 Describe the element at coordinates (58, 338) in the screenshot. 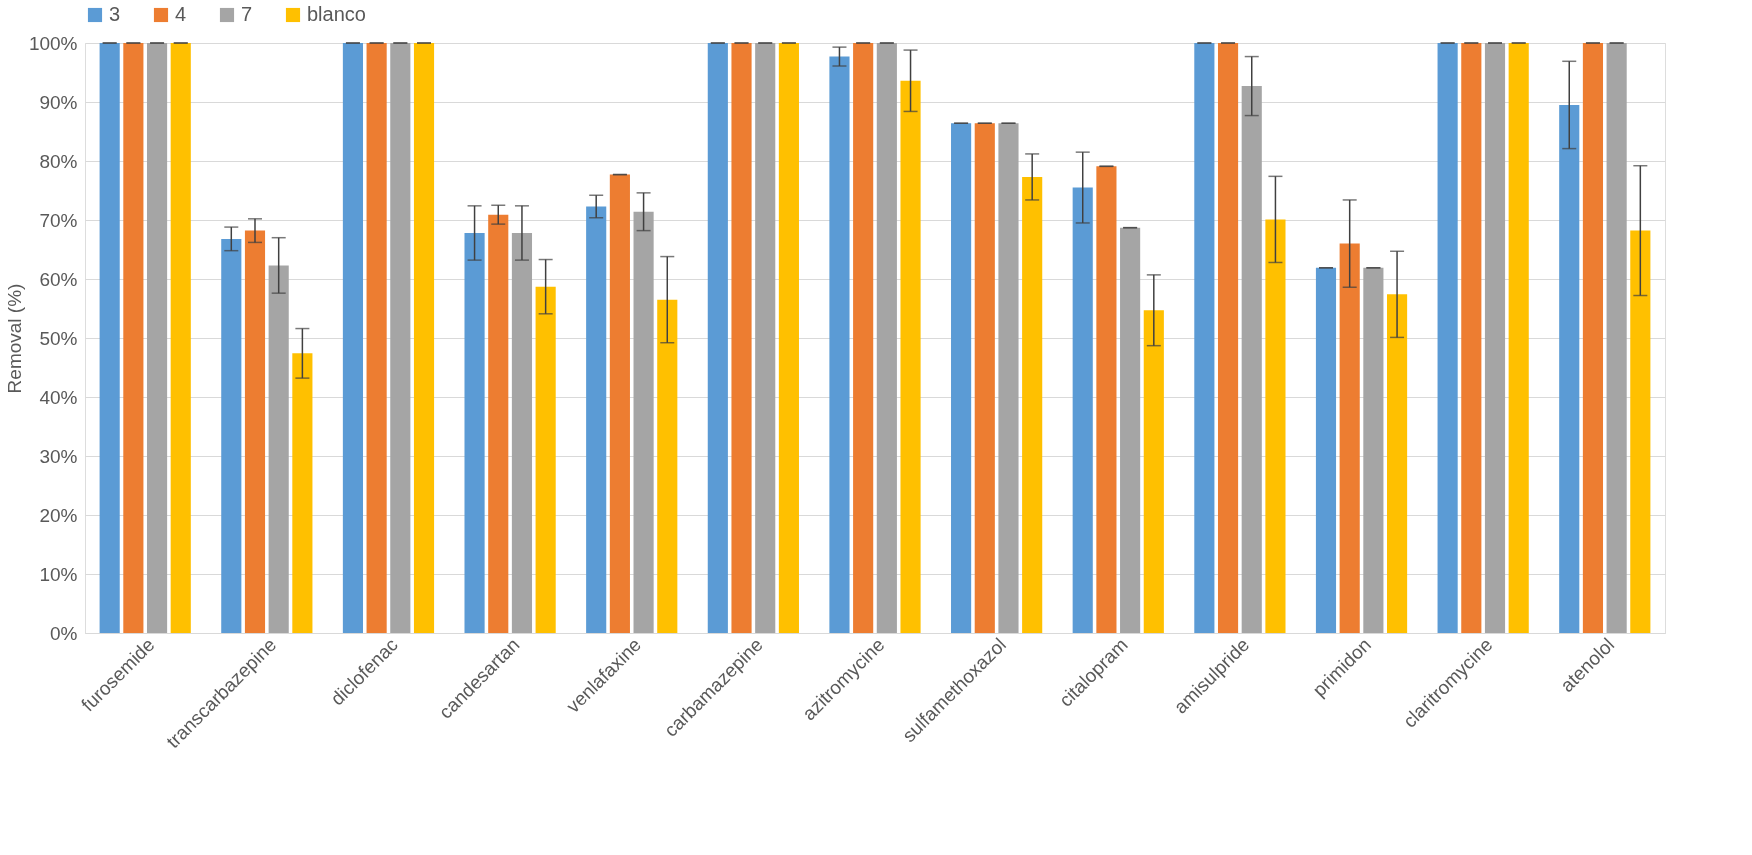

I see `y-tick-label: 50%` at that location.